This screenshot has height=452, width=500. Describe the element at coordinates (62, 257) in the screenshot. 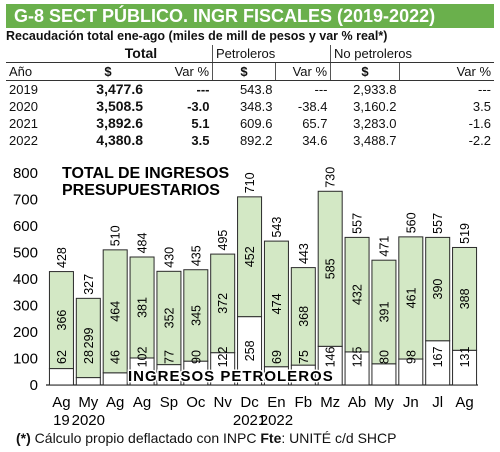

I see `bar-total-label: 428` at that location.